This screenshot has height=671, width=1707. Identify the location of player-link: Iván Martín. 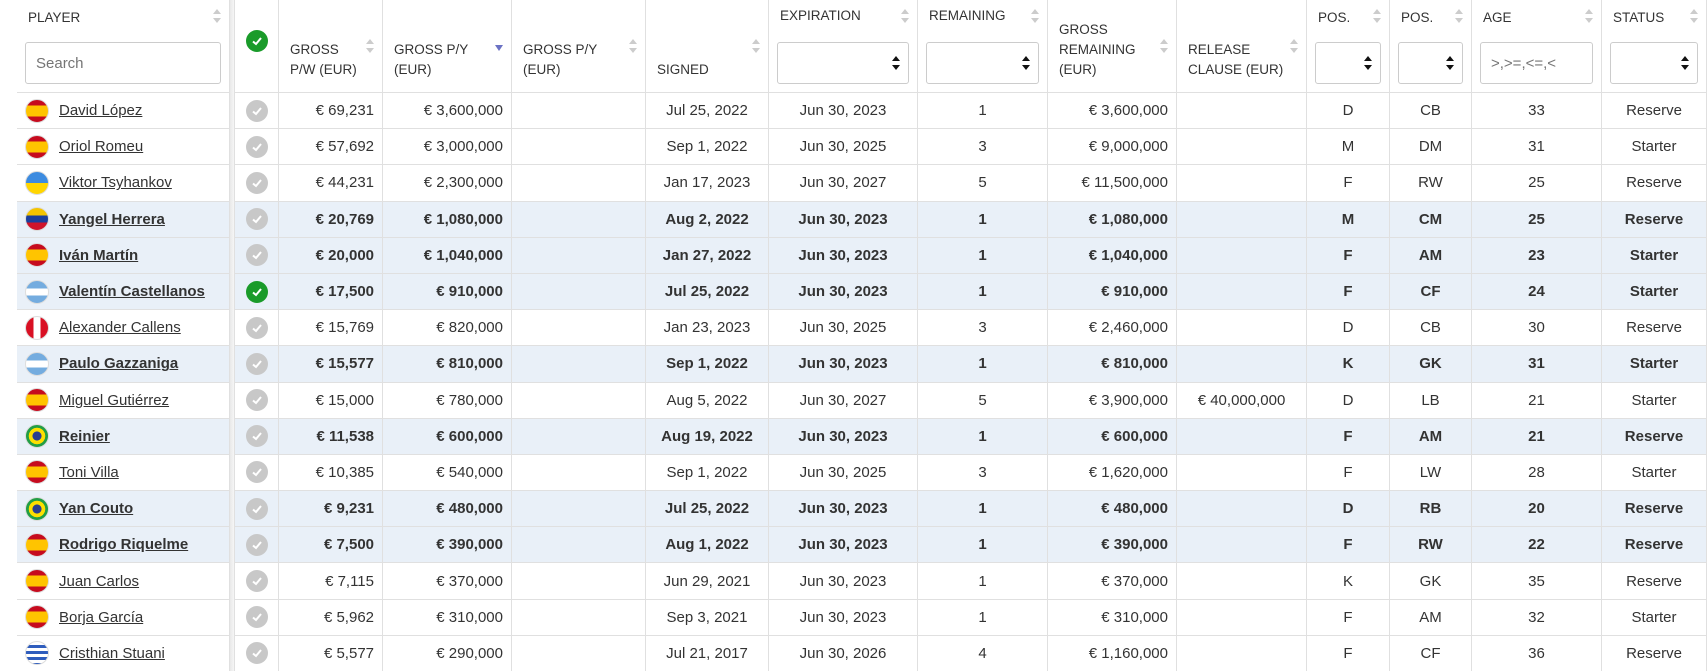
(99, 255).